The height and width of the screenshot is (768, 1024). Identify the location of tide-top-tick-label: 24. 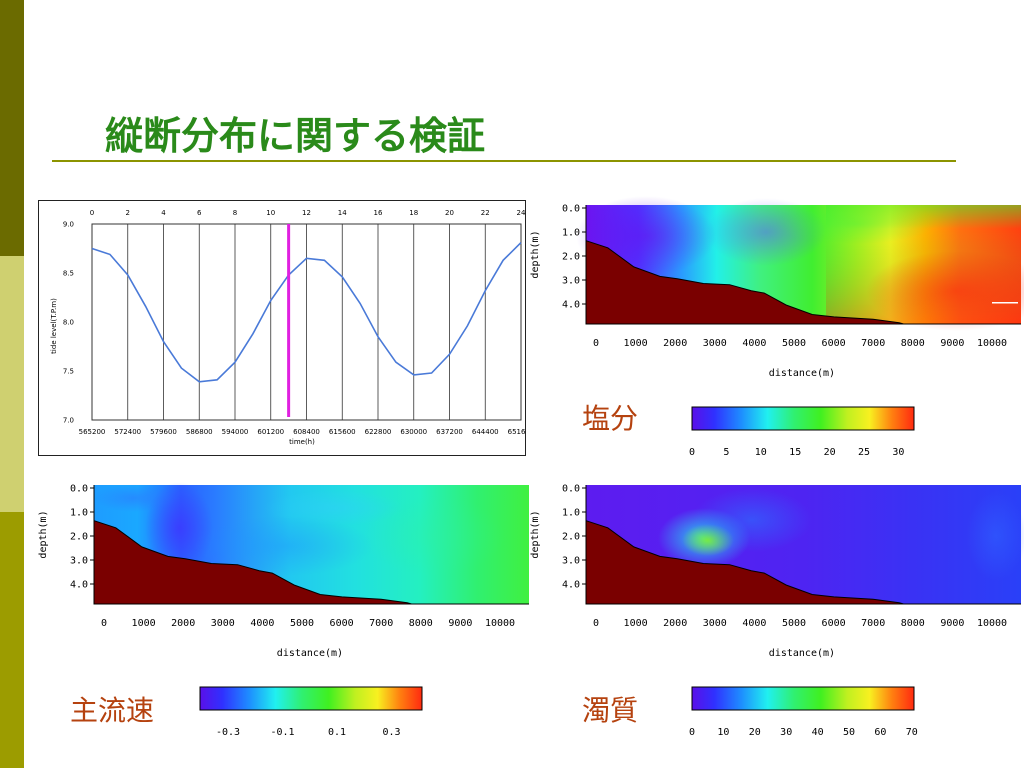
(521, 213).